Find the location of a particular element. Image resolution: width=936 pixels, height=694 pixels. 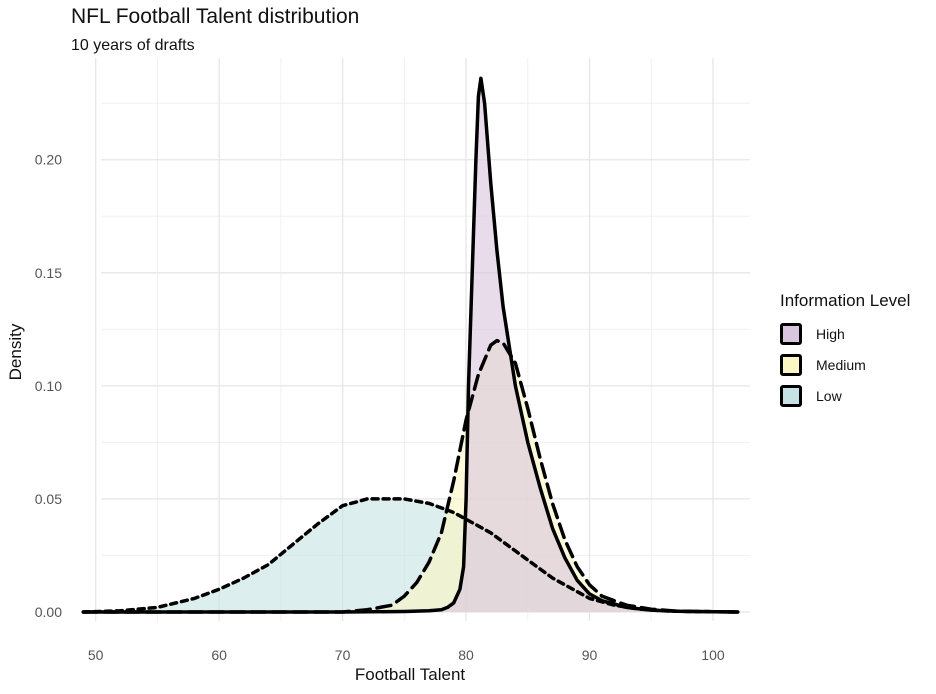

legend-item-medium: Medium is located at coordinates (845, 364).